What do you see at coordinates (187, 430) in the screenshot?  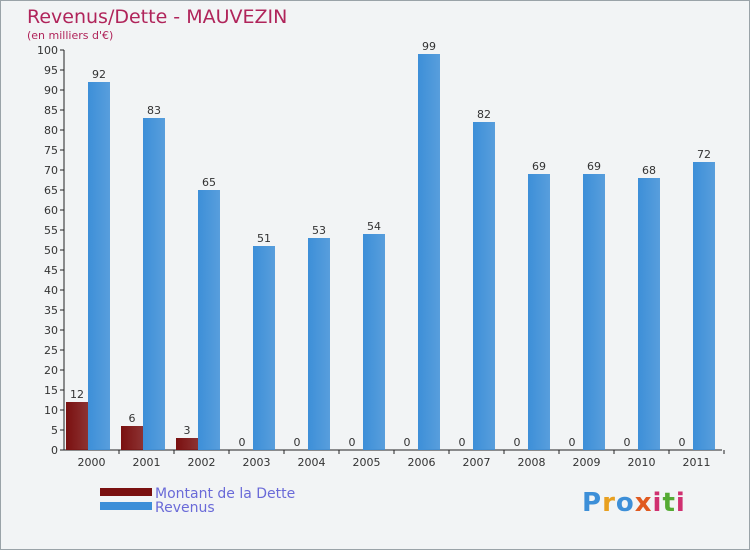 I see `dette-data-label: 3` at bounding box center [187, 430].